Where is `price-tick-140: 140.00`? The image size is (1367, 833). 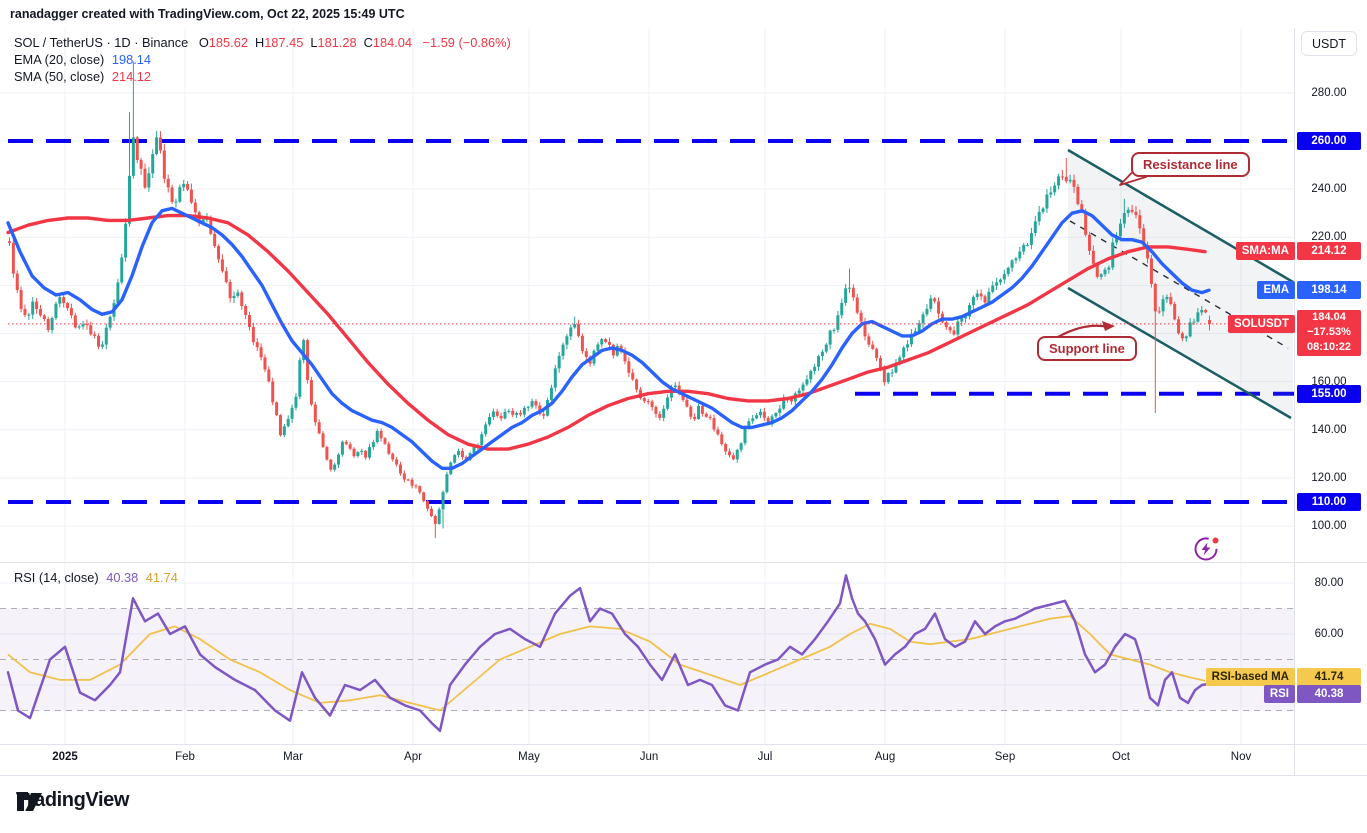
price-tick-140: 140.00 is located at coordinates (1329, 429).